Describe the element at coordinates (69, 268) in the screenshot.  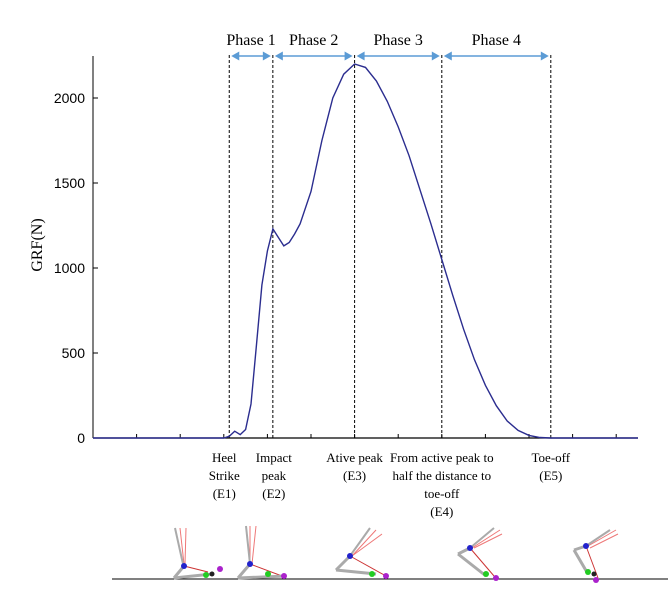
I see `y-tick-label: 1000` at that location.